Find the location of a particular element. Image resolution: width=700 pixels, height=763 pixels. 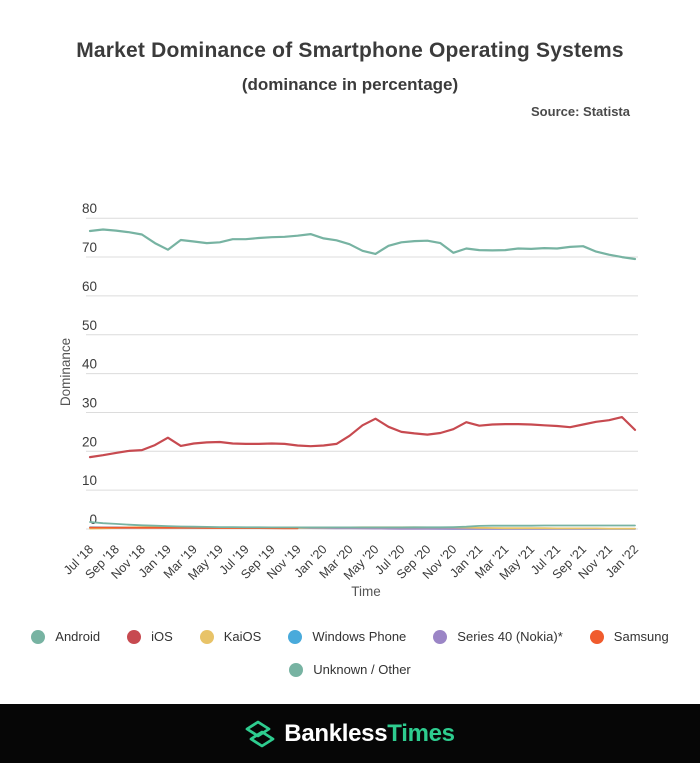

legend-item-samsung: Samsung is located at coordinates (629, 636).